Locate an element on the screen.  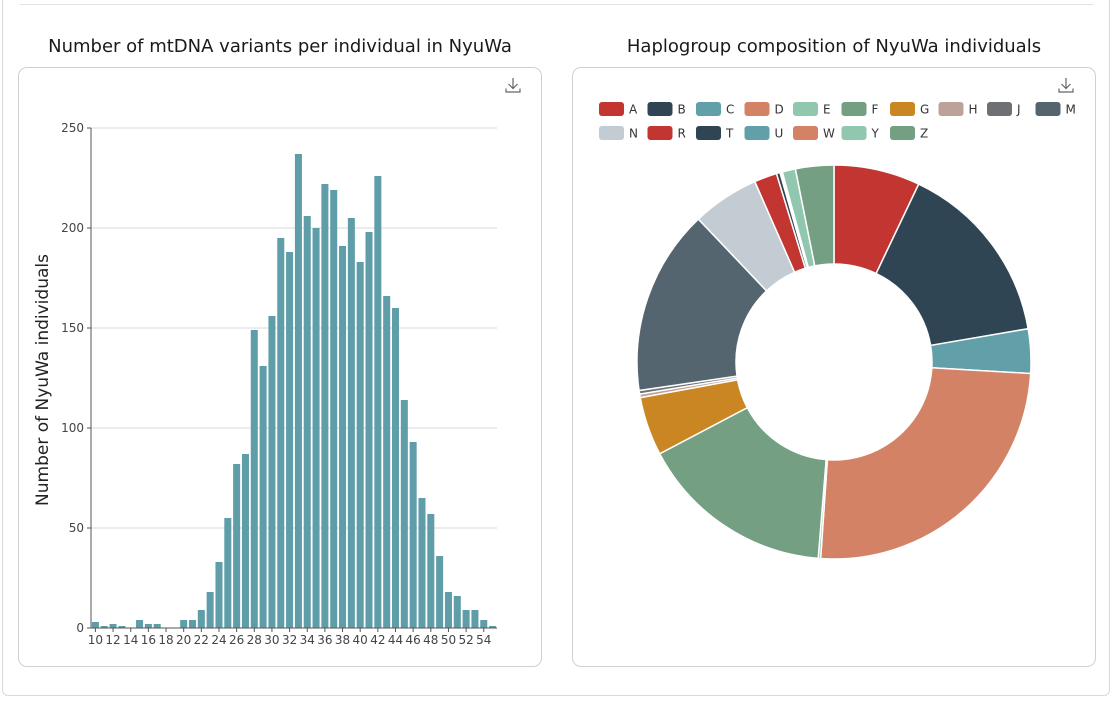
legend-item-a: A is located at coordinates (618, 109).